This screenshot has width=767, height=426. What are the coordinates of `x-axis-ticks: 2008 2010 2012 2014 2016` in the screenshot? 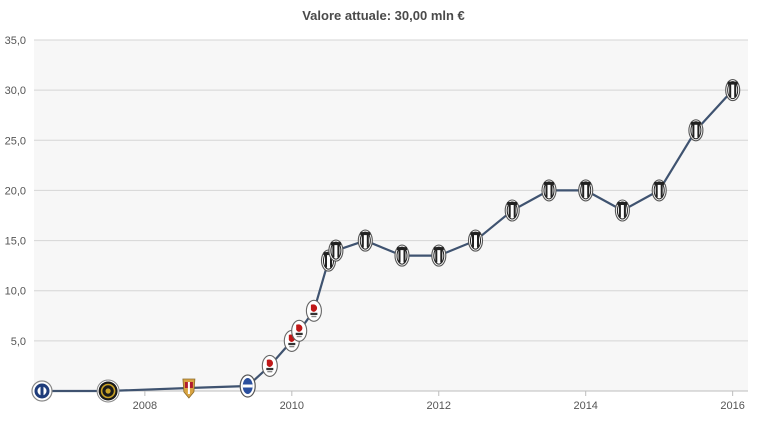 It's located at (439, 401).